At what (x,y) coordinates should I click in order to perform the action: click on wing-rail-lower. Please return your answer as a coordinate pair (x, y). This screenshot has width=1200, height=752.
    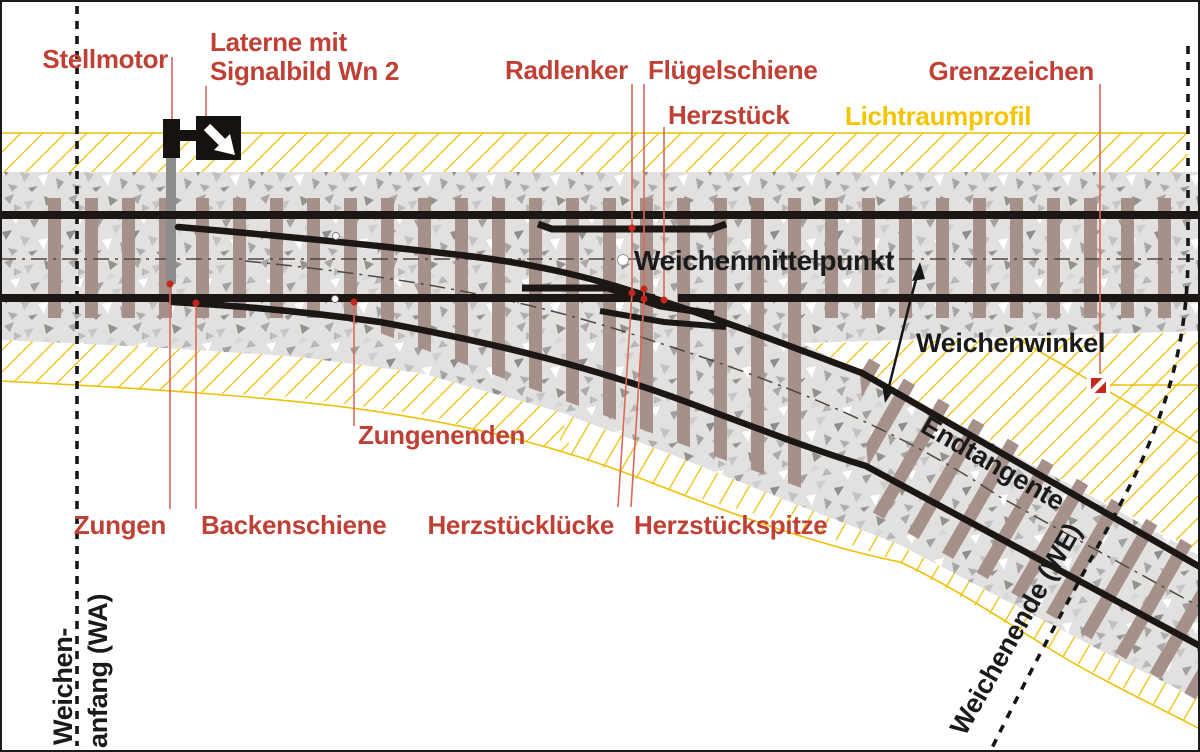
    Looking at the image, I should click on (663, 319).